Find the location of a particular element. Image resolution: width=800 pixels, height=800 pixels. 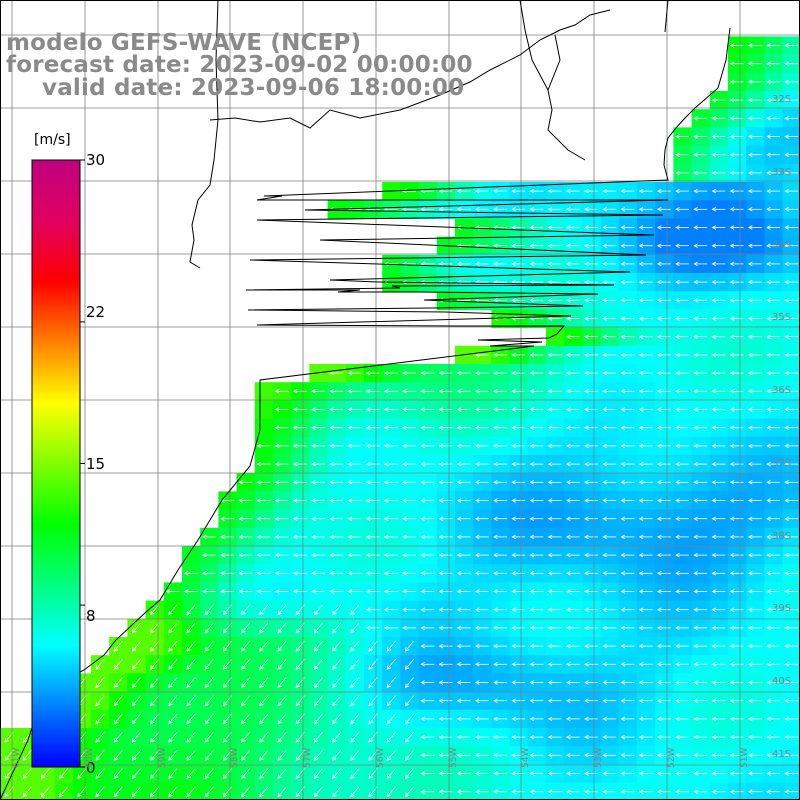

colorbar-tick-0: 0 is located at coordinates (91, 768).